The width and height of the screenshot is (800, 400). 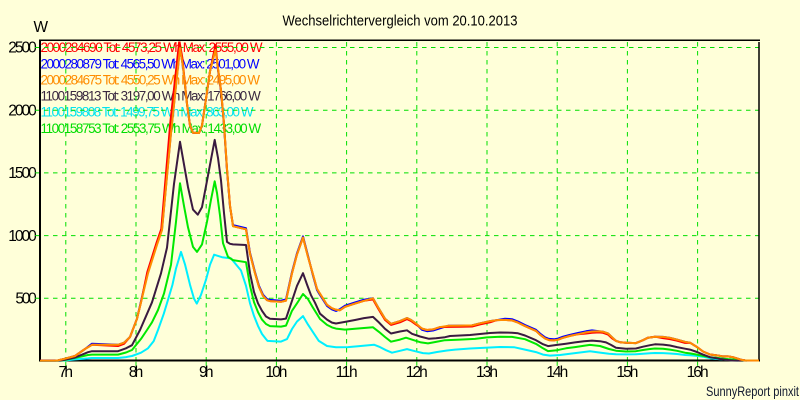 What do you see at coordinates (22, 110) in the screenshot?
I see `svg-text: 2000` at bounding box center [22, 110].